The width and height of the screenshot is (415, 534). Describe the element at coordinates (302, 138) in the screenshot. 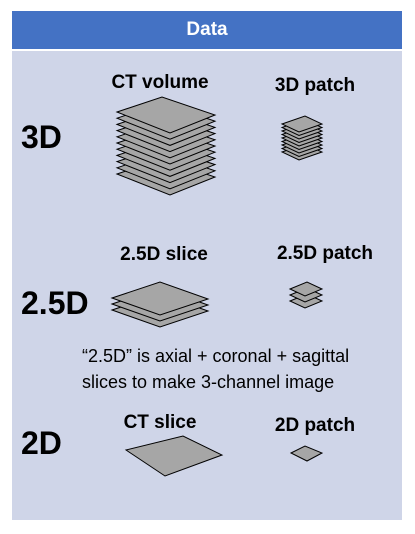

I see `patch-3d-stack` at that location.